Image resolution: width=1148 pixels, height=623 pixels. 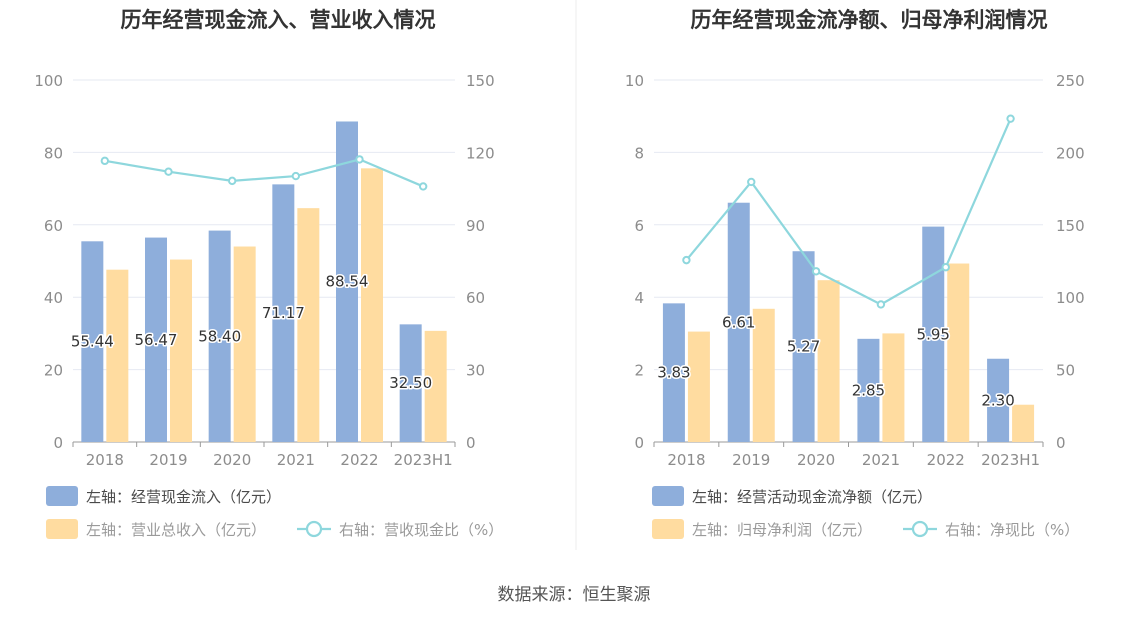 I want to click on right-axis-tick: 100, so click(x=1070, y=298).